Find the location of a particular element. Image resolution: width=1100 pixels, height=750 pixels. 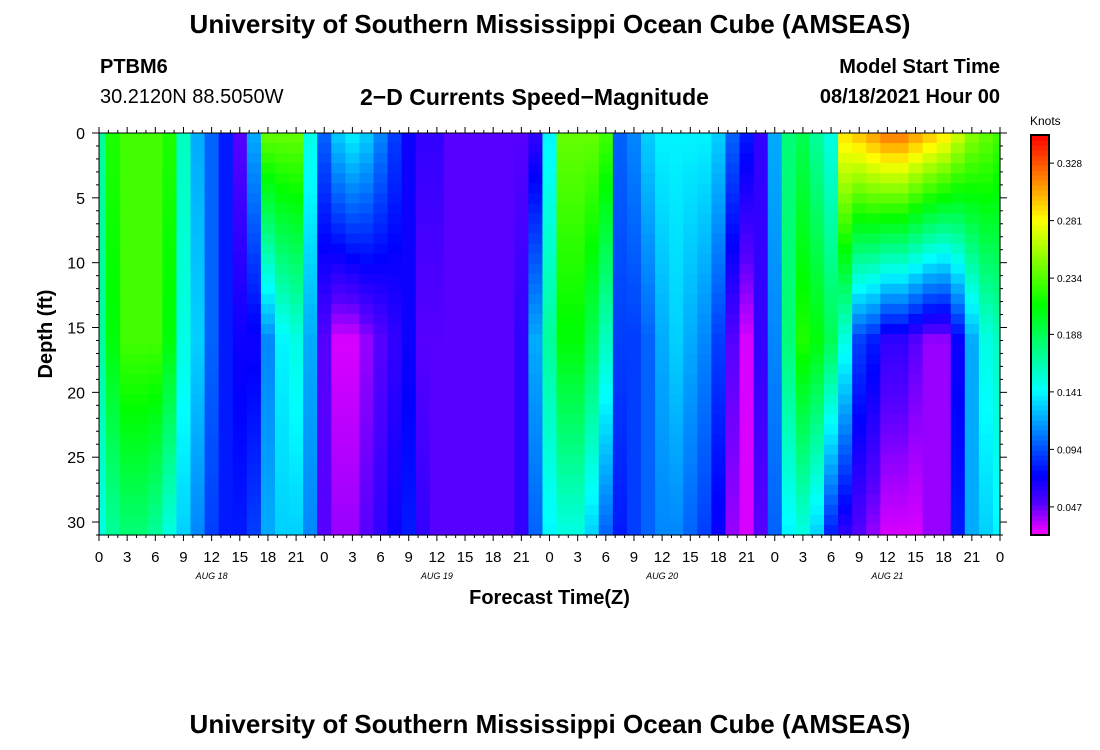

x-tick-label: 21 is located at coordinates (296, 557).